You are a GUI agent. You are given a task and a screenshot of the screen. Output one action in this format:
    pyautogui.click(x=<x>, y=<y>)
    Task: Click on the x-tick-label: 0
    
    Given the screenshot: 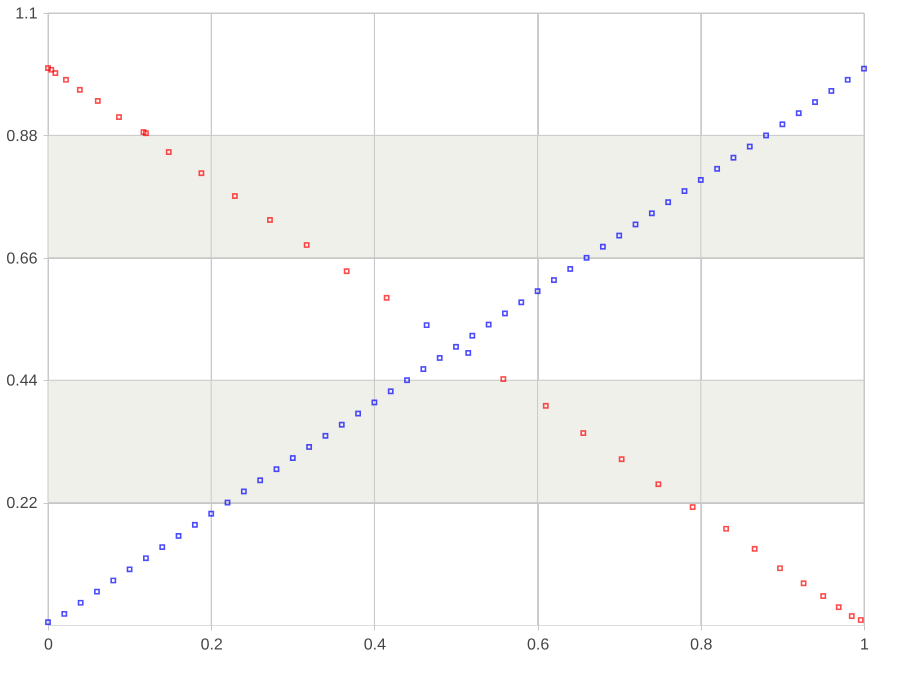 What is the action you would take?
    pyautogui.click(x=49, y=645)
    